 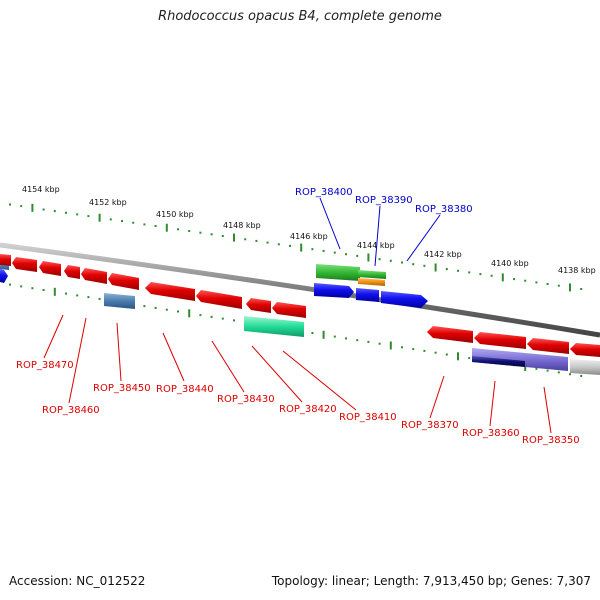 I want to click on page-title: Rhodococcus opacus B4, complete genome, so click(x=300, y=16).